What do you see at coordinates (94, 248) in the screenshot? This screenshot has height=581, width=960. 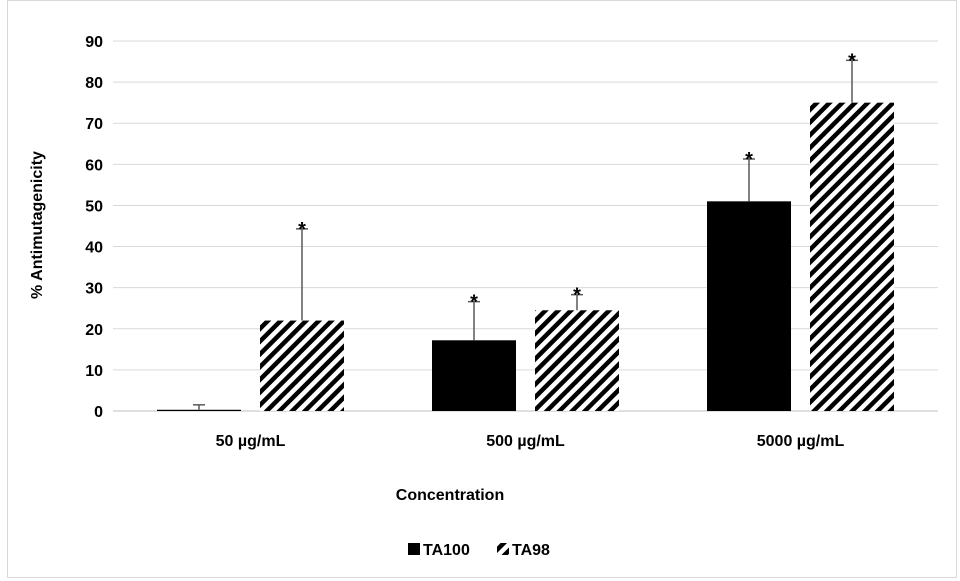 I see `y-tick-label: 40` at bounding box center [94, 248].